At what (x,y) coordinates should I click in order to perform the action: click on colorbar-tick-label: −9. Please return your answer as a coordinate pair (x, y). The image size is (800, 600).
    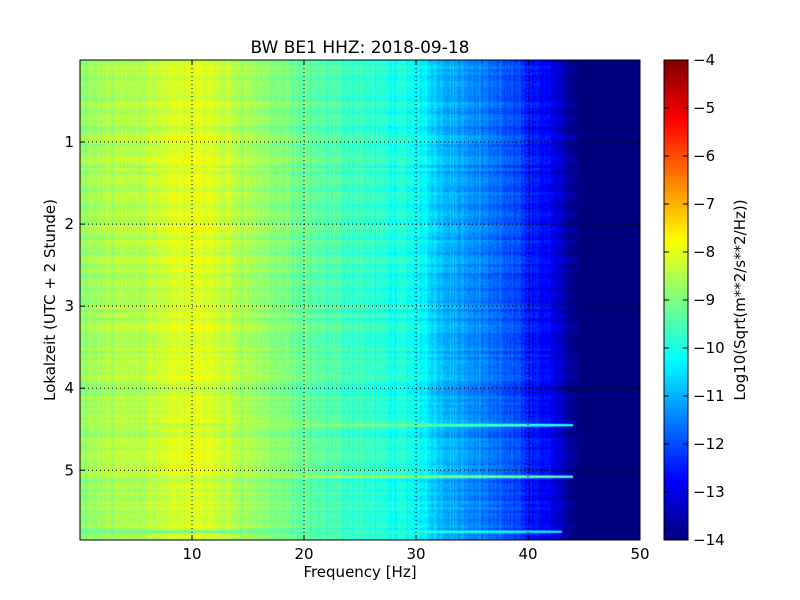
    Looking at the image, I should click on (704, 300).